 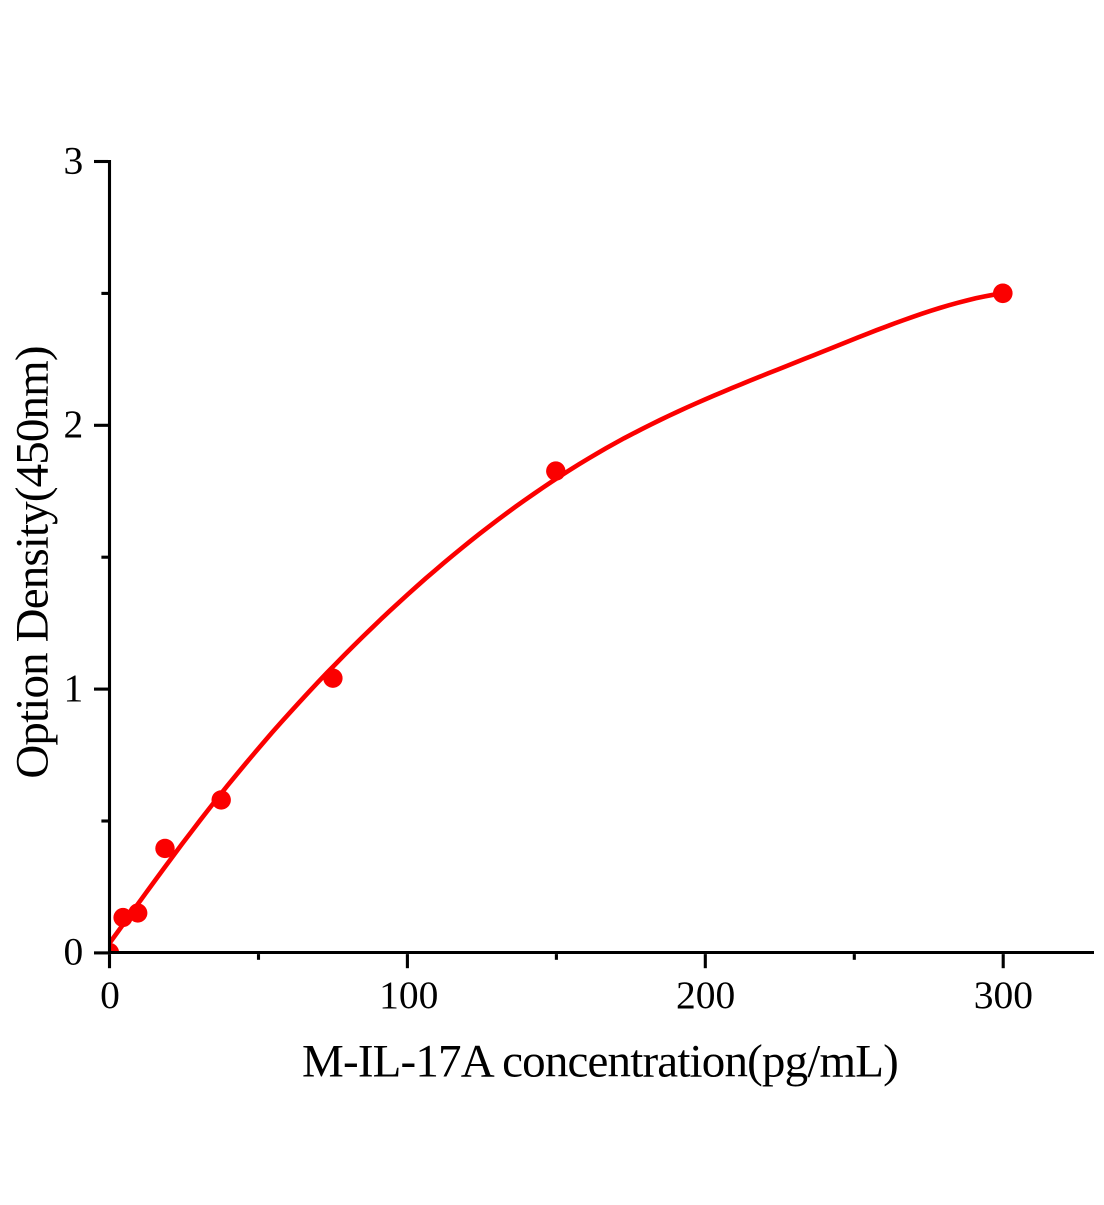 What do you see at coordinates (73, 424) in the screenshot?
I see `svg-text: 2` at bounding box center [73, 424].